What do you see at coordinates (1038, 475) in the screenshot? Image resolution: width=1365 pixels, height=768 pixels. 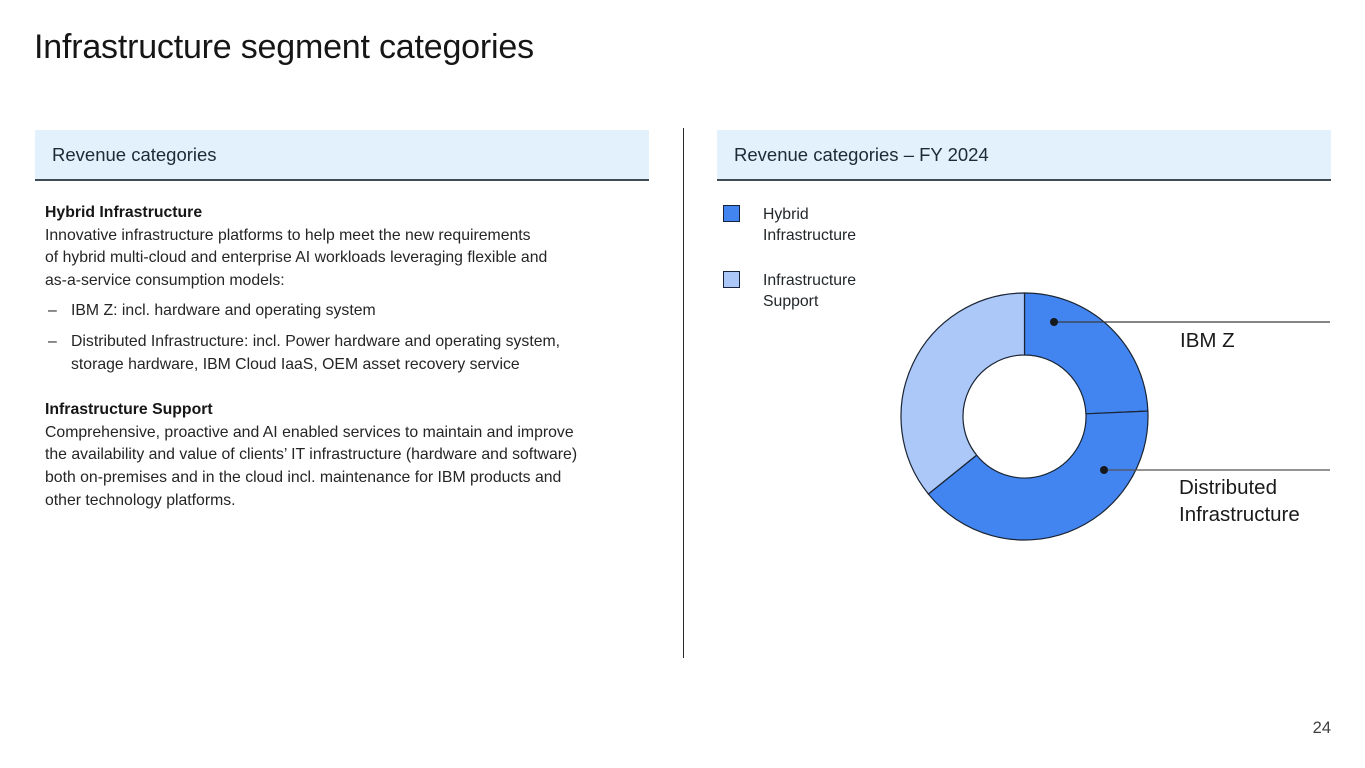 I see `donut-segment-distributed-infrastructure` at bounding box center [1038, 475].